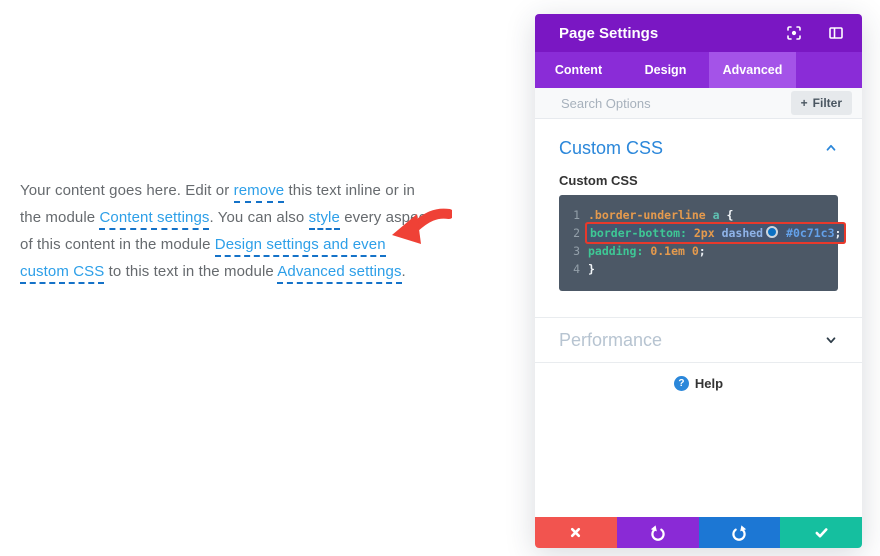 Image resolution: width=880 pixels, height=556 pixels. I want to click on inline-text-link: style, so click(324, 219).